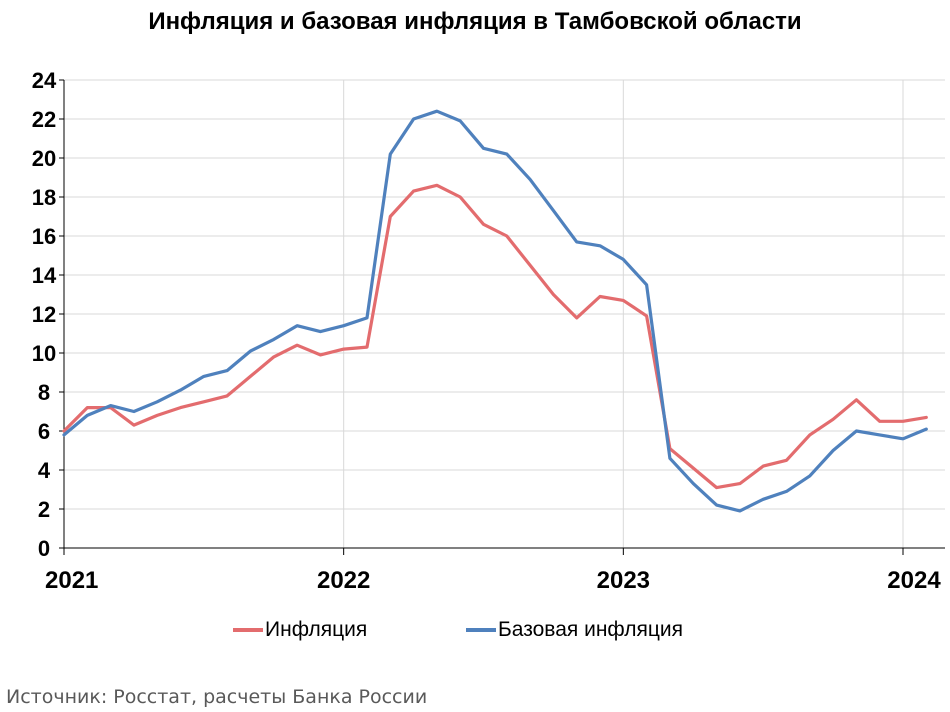  Describe the element at coordinates (44, 314) in the screenshot. I see `y-tick-label: 12` at that location.